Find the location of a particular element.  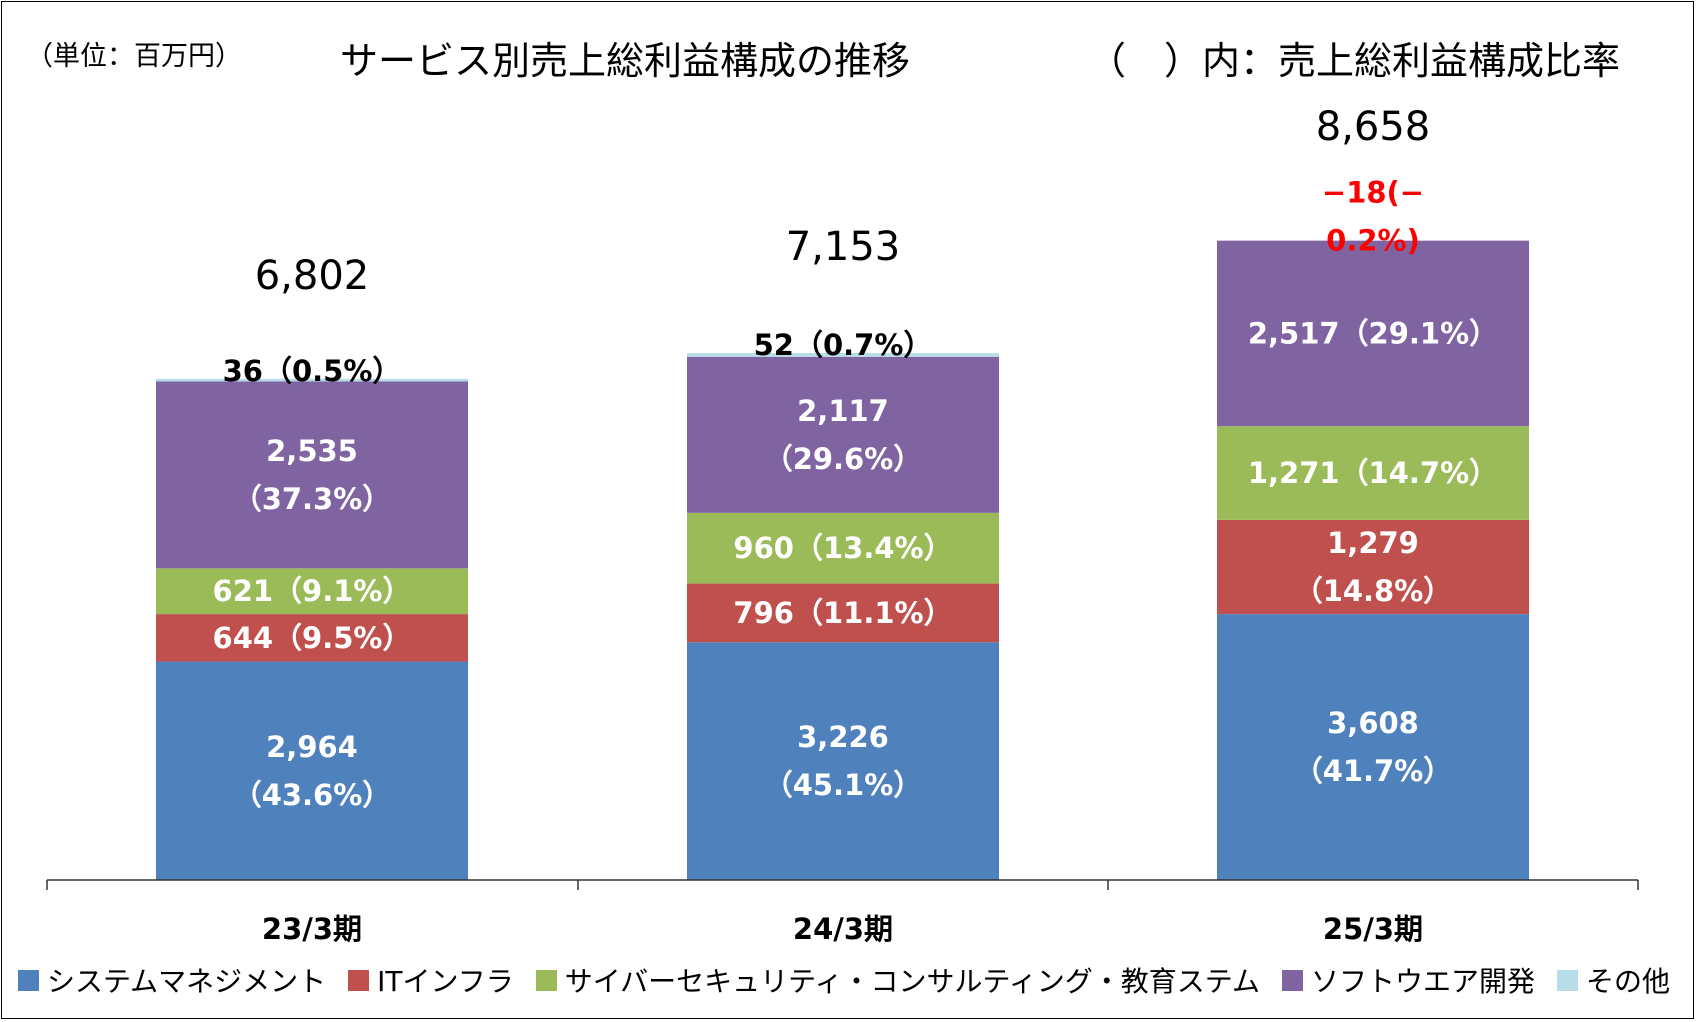

data-label-2-3-2: （14.8%） is located at coordinates (1373, 591).